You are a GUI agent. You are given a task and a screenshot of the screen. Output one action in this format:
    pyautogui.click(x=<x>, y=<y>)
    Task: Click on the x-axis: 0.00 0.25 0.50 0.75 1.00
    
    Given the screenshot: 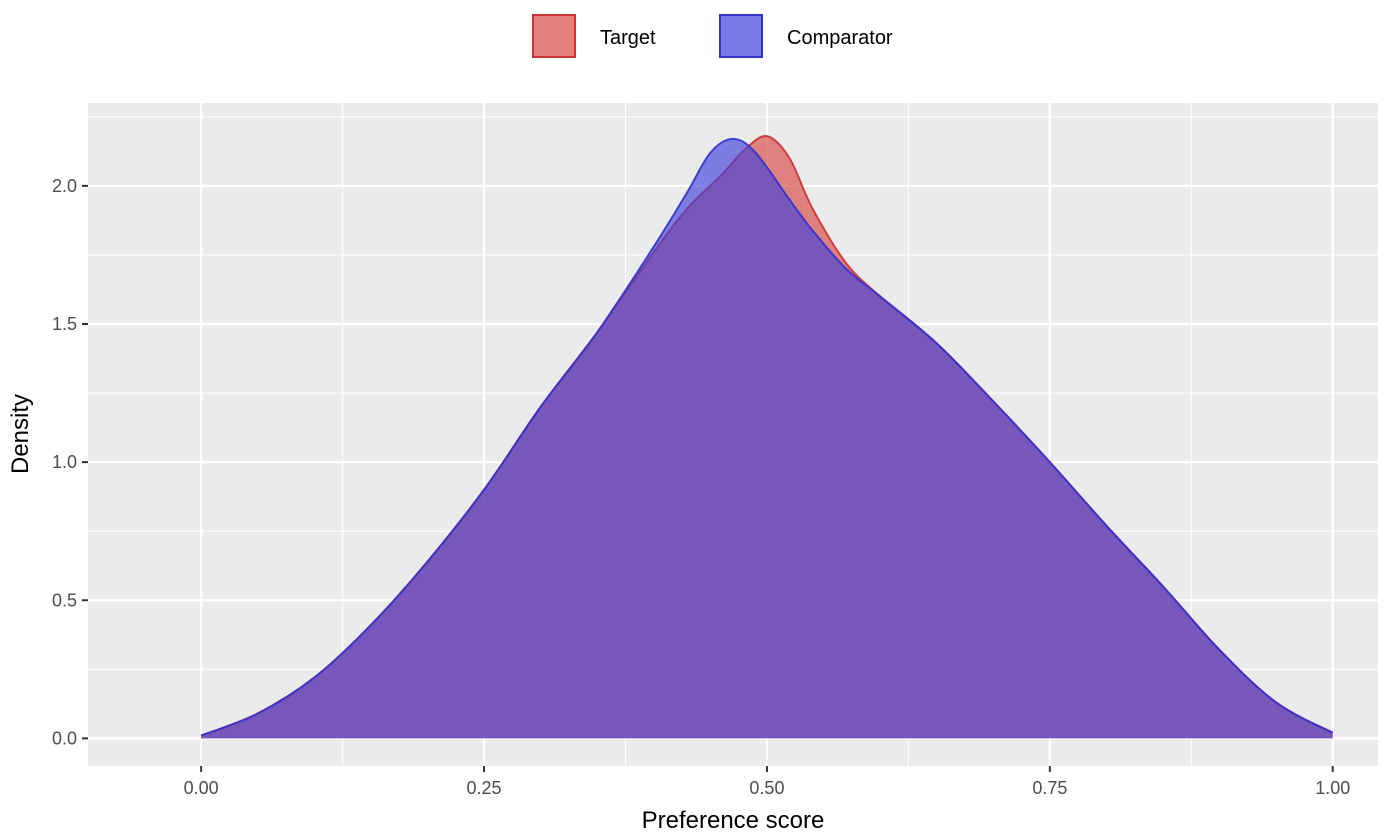 What is the action you would take?
    pyautogui.click(x=767, y=782)
    